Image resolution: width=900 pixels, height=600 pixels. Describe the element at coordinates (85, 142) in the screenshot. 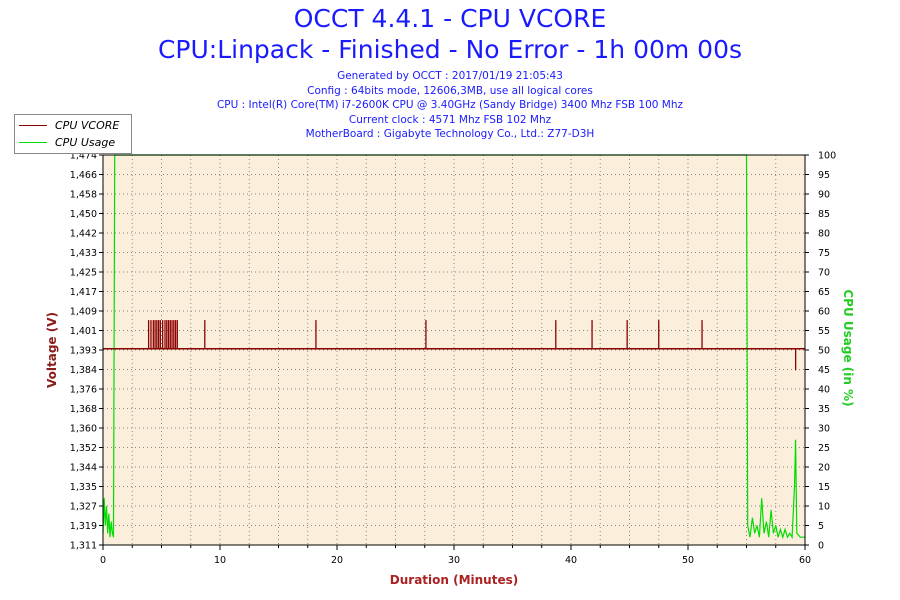

I see `legend-label-usage: CPU Usage` at that location.